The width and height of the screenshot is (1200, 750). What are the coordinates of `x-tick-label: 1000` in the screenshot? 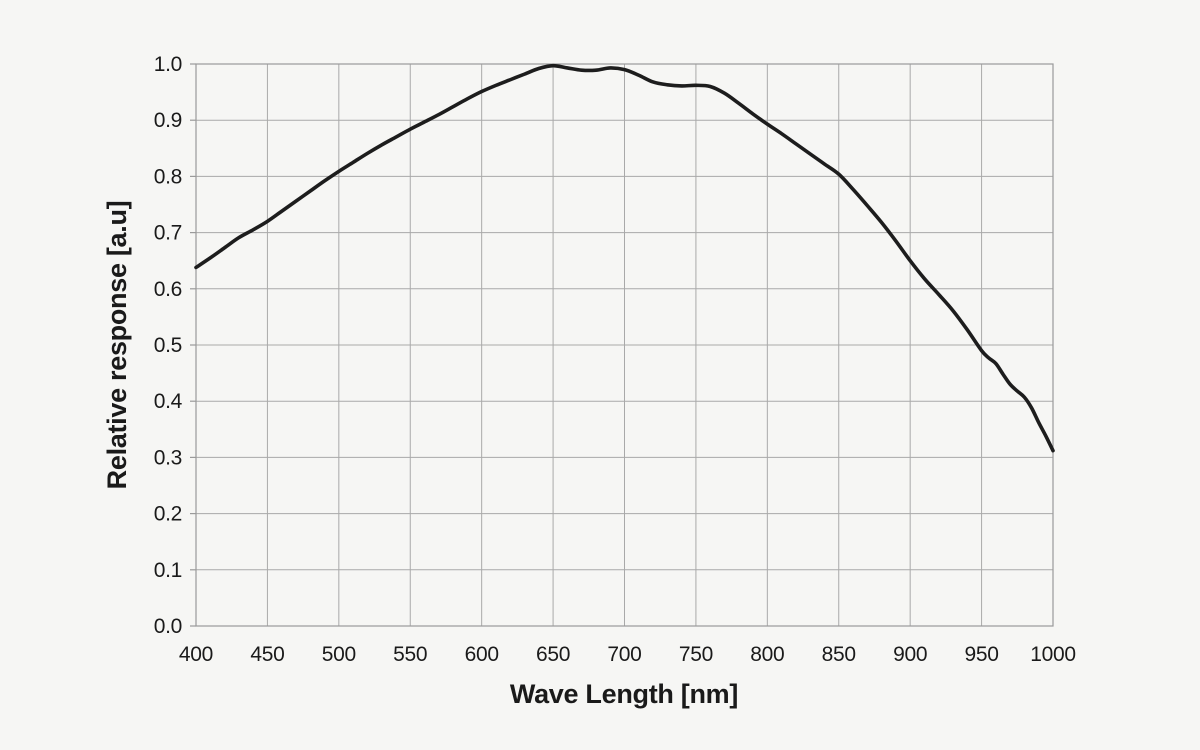 It's located at (1053, 654).